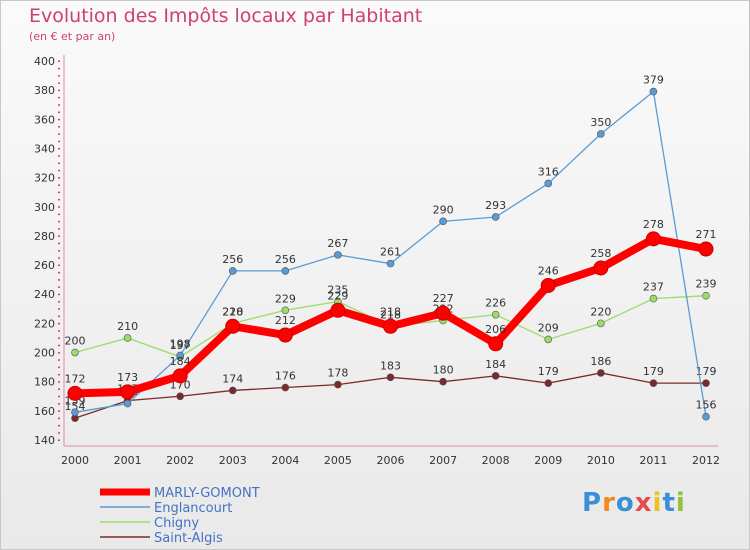  Describe the element at coordinates (180, 361) in the screenshot. I see `data-label-marly-gomont: 184` at that location.